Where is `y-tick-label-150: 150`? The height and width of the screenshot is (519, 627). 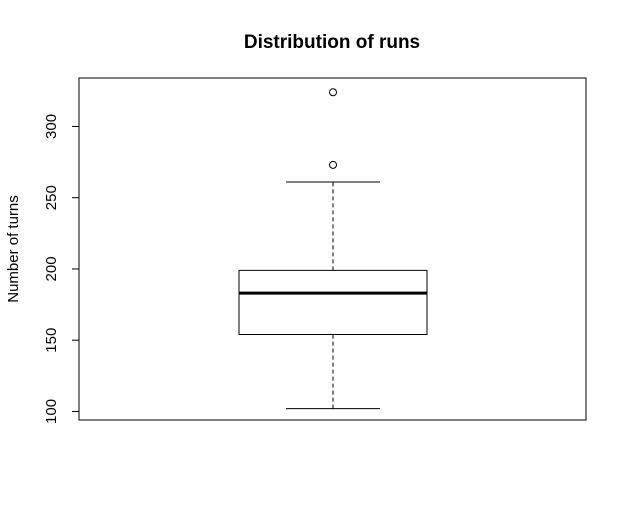
y-tick-label-150: 150 is located at coordinates (51, 340).